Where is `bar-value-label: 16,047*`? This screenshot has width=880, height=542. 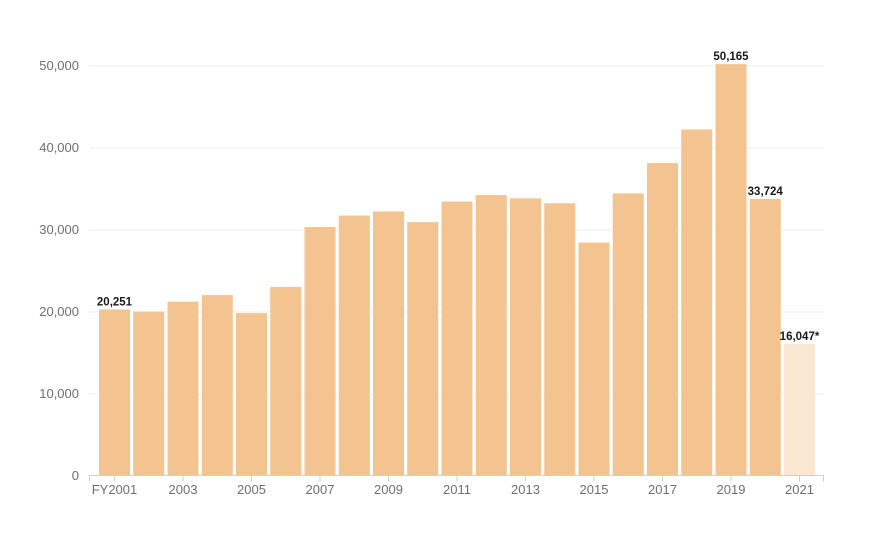 bar-value-label: 16,047* is located at coordinates (800, 337).